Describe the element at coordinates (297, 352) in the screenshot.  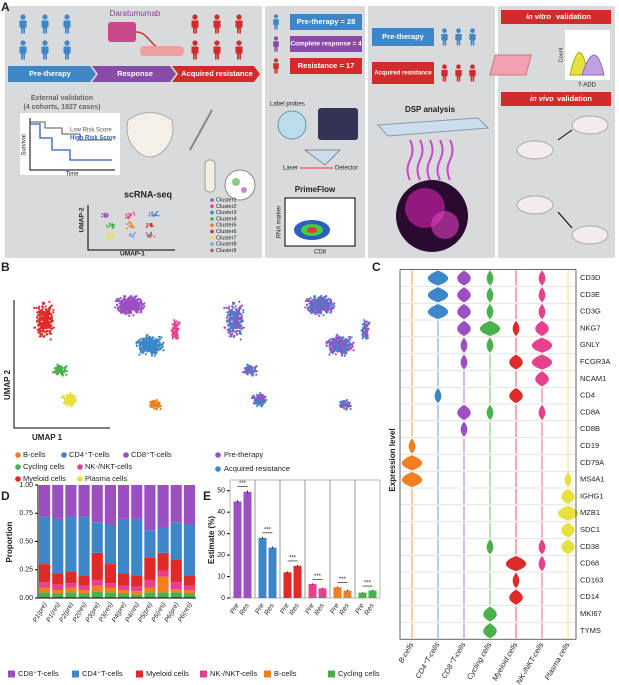
I see `umap-condition` at that location.